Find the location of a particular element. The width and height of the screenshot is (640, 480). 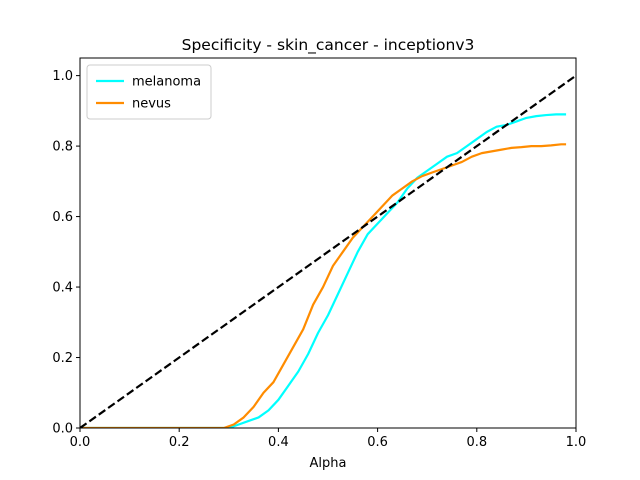

x-tick-label: 1.0 is located at coordinates (576, 442).